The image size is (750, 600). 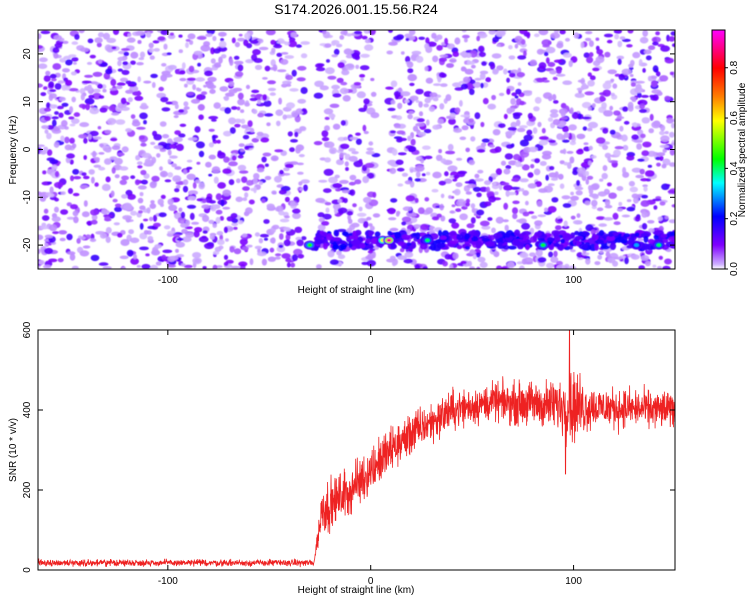 I want to click on snr-x-tick-label: 0, so click(x=371, y=581).